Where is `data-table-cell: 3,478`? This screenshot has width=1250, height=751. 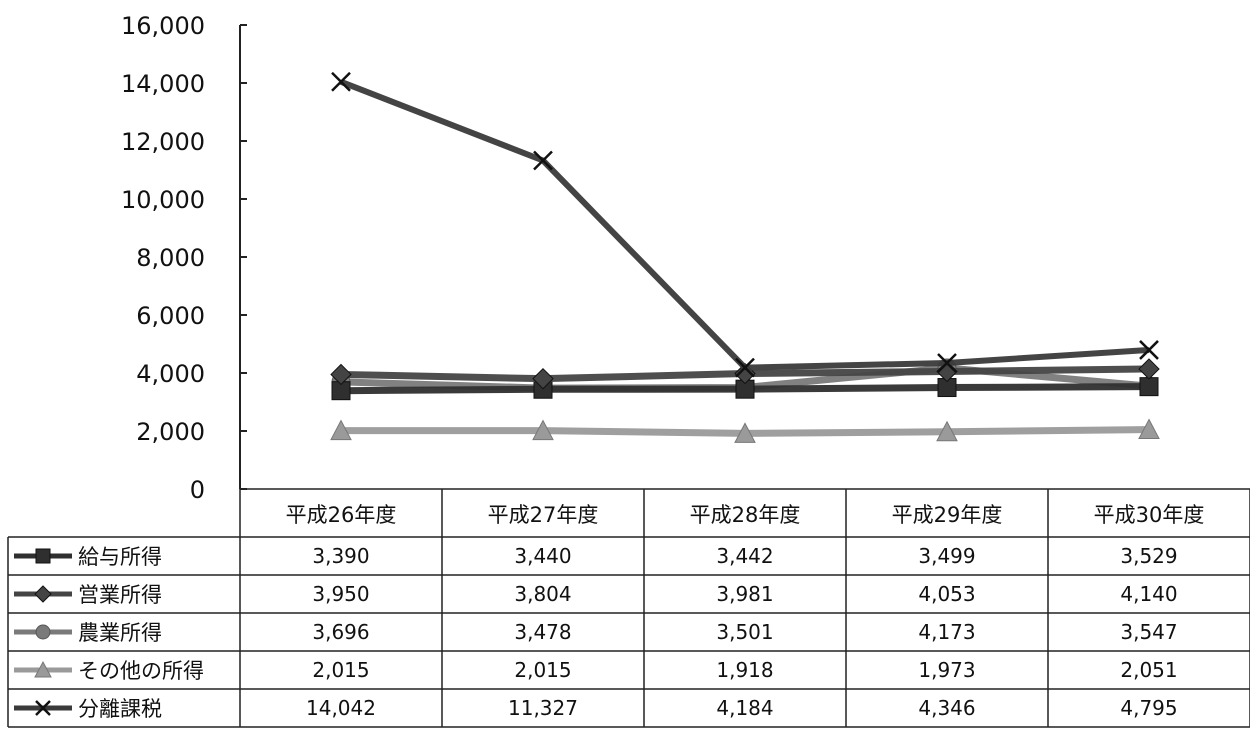 data-table-cell: 3,478 is located at coordinates (542, 632).